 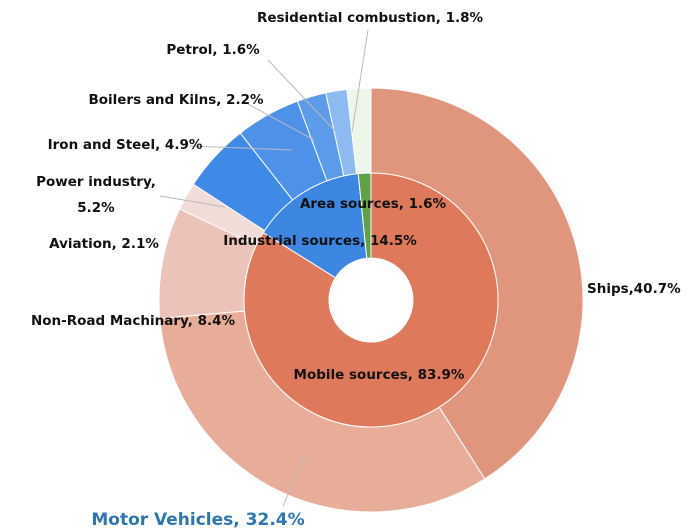 I want to click on label-line: Industrial sources, 14.5%, so click(x=320, y=241).